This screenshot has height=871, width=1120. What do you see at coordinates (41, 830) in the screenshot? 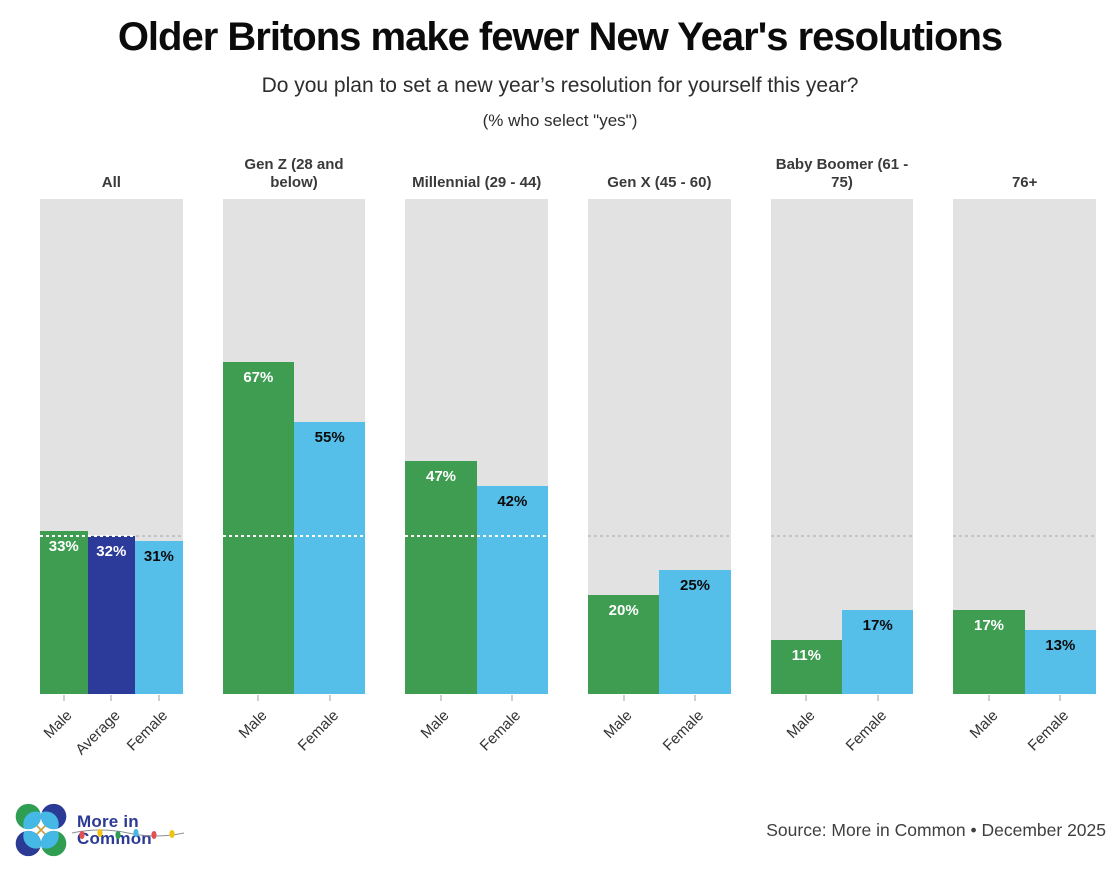
I see `more-in-common-logo-icon` at bounding box center [41, 830].